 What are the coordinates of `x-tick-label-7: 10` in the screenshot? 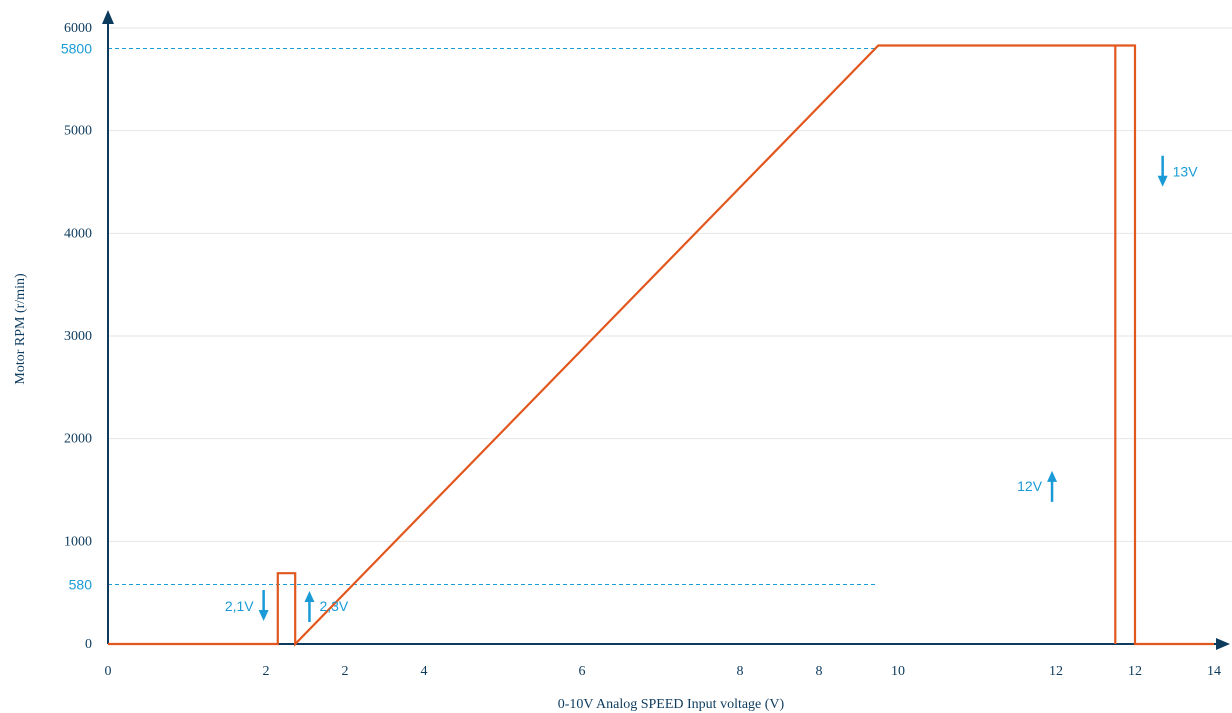 It's located at (898, 671).